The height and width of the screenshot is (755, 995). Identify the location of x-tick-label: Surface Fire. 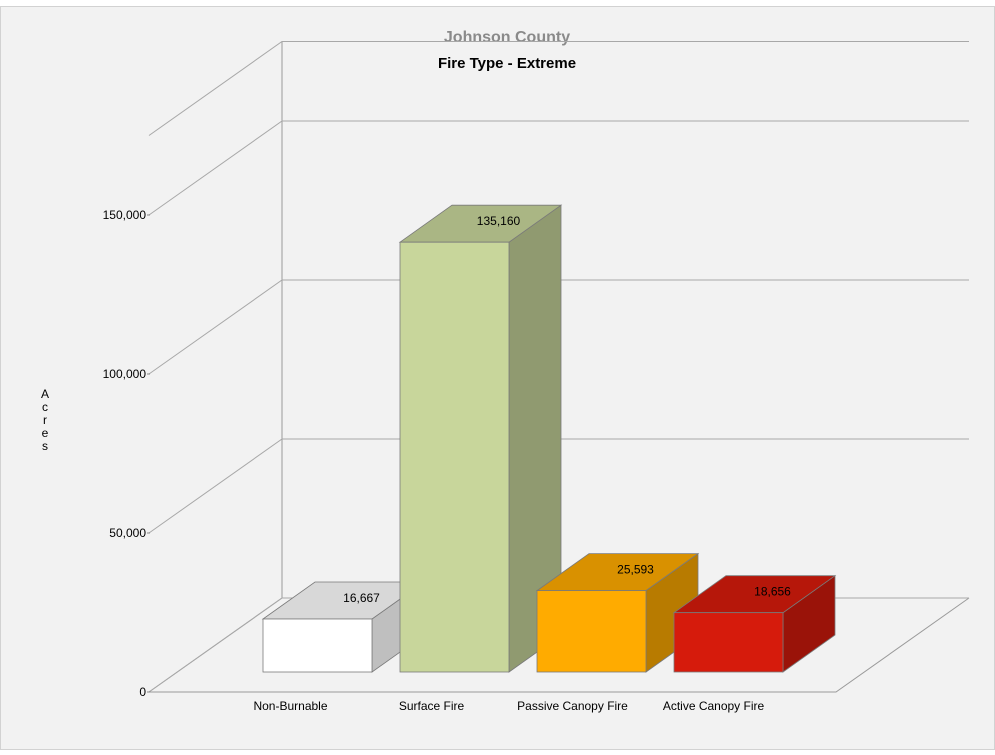
(432, 706).